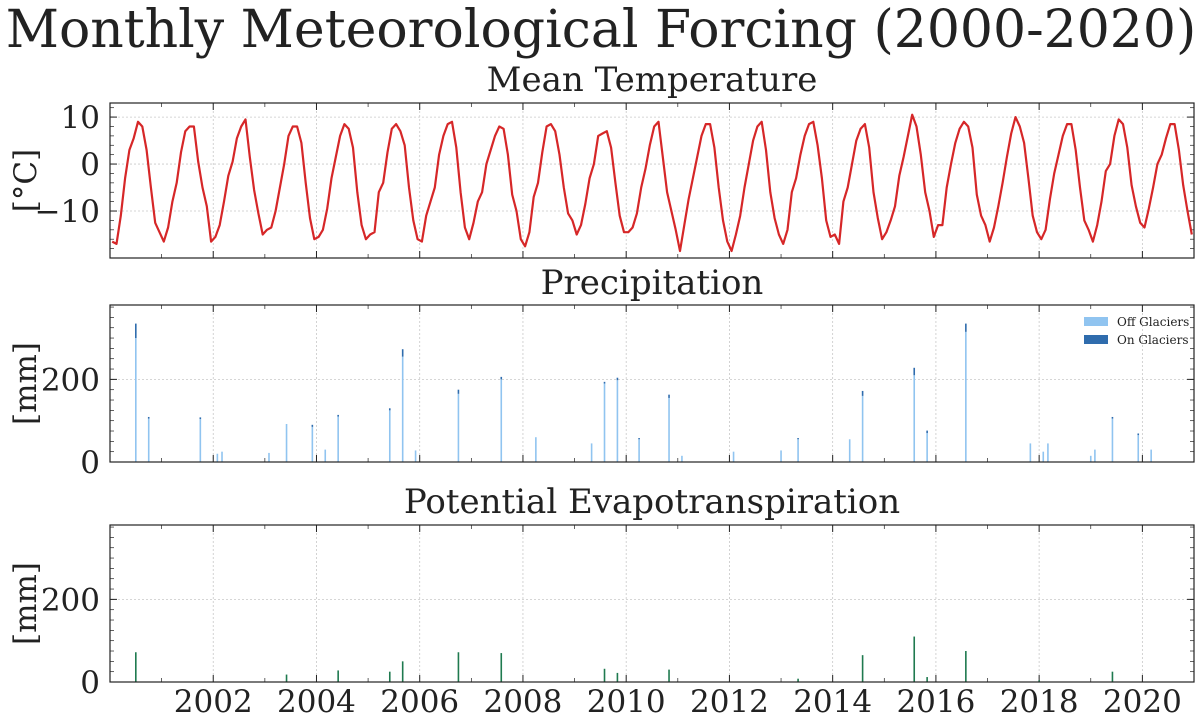  Describe the element at coordinates (935, 702) in the screenshot. I see `x-tick-label: 2016` at that location.